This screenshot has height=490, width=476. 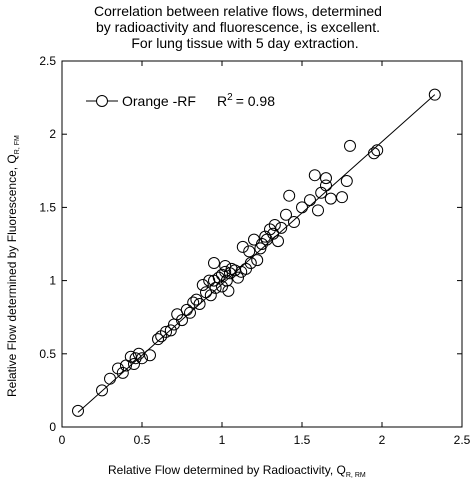 What do you see at coordinates (17, 144) in the screenshot?
I see `y-axis-label-subscript: R, FM` at bounding box center [17, 144].